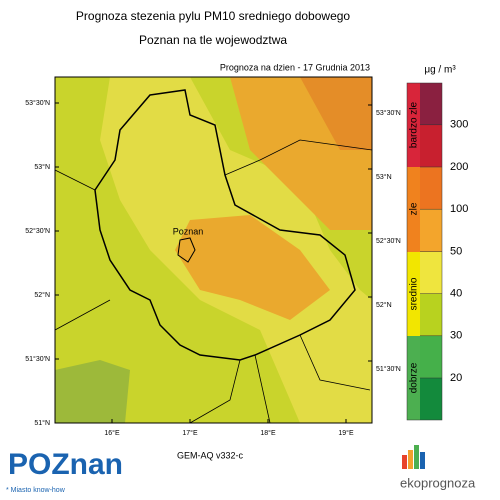 The height and width of the screenshot is (500, 500). I want to click on category-label: srednio, so click(414, 293).